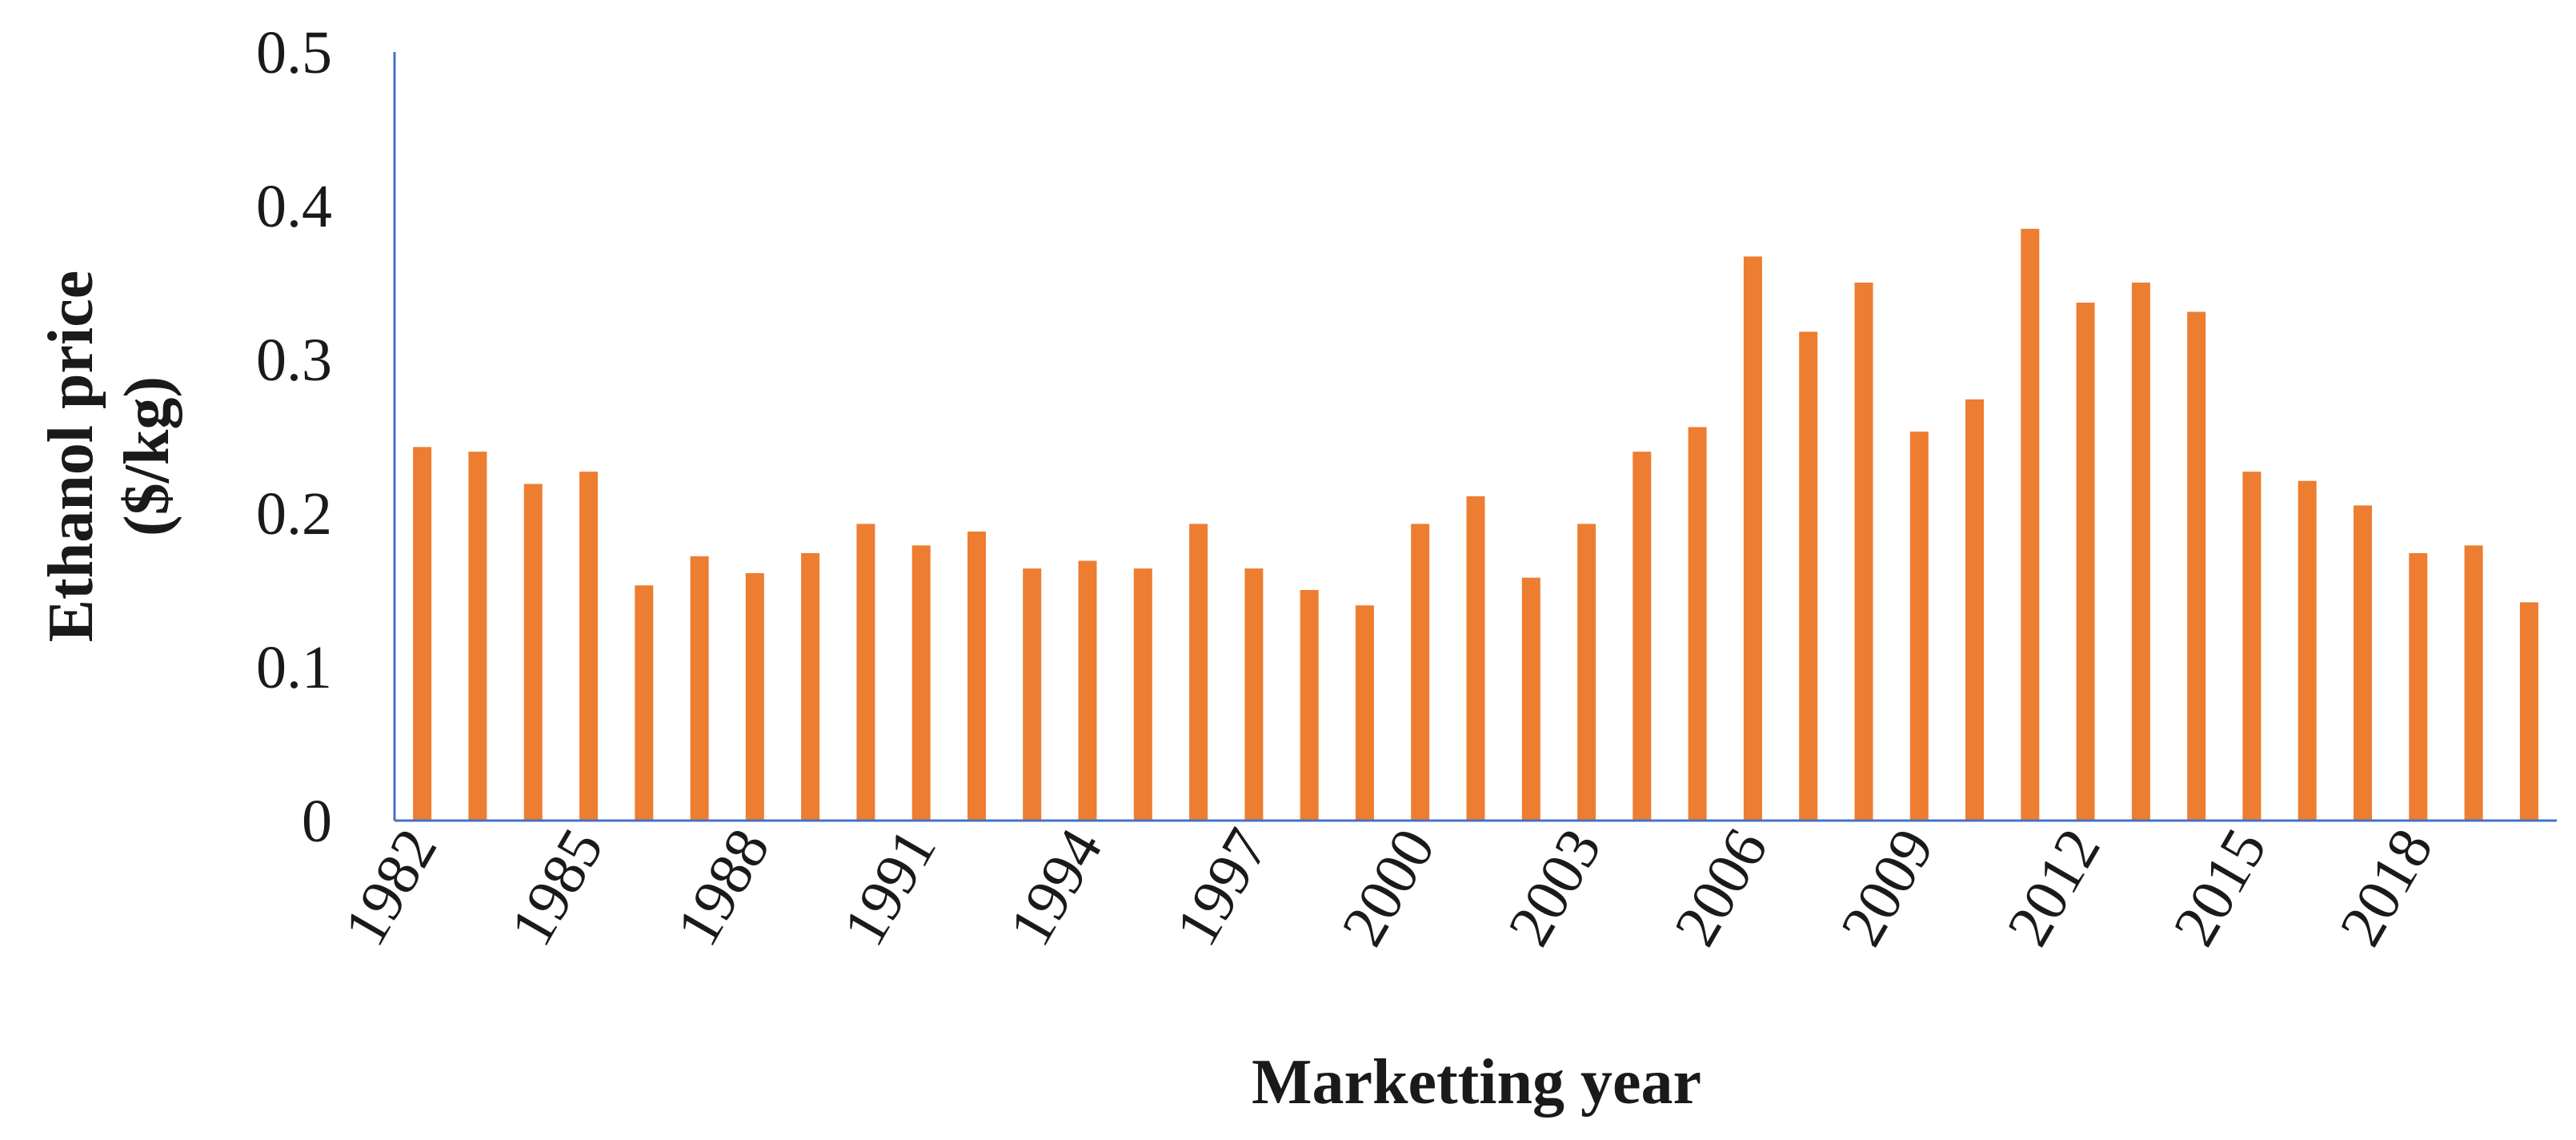 The width and height of the screenshot is (2576, 1140). Describe the element at coordinates (294, 52) in the screenshot. I see `y-tick-label: 0.5` at that location.